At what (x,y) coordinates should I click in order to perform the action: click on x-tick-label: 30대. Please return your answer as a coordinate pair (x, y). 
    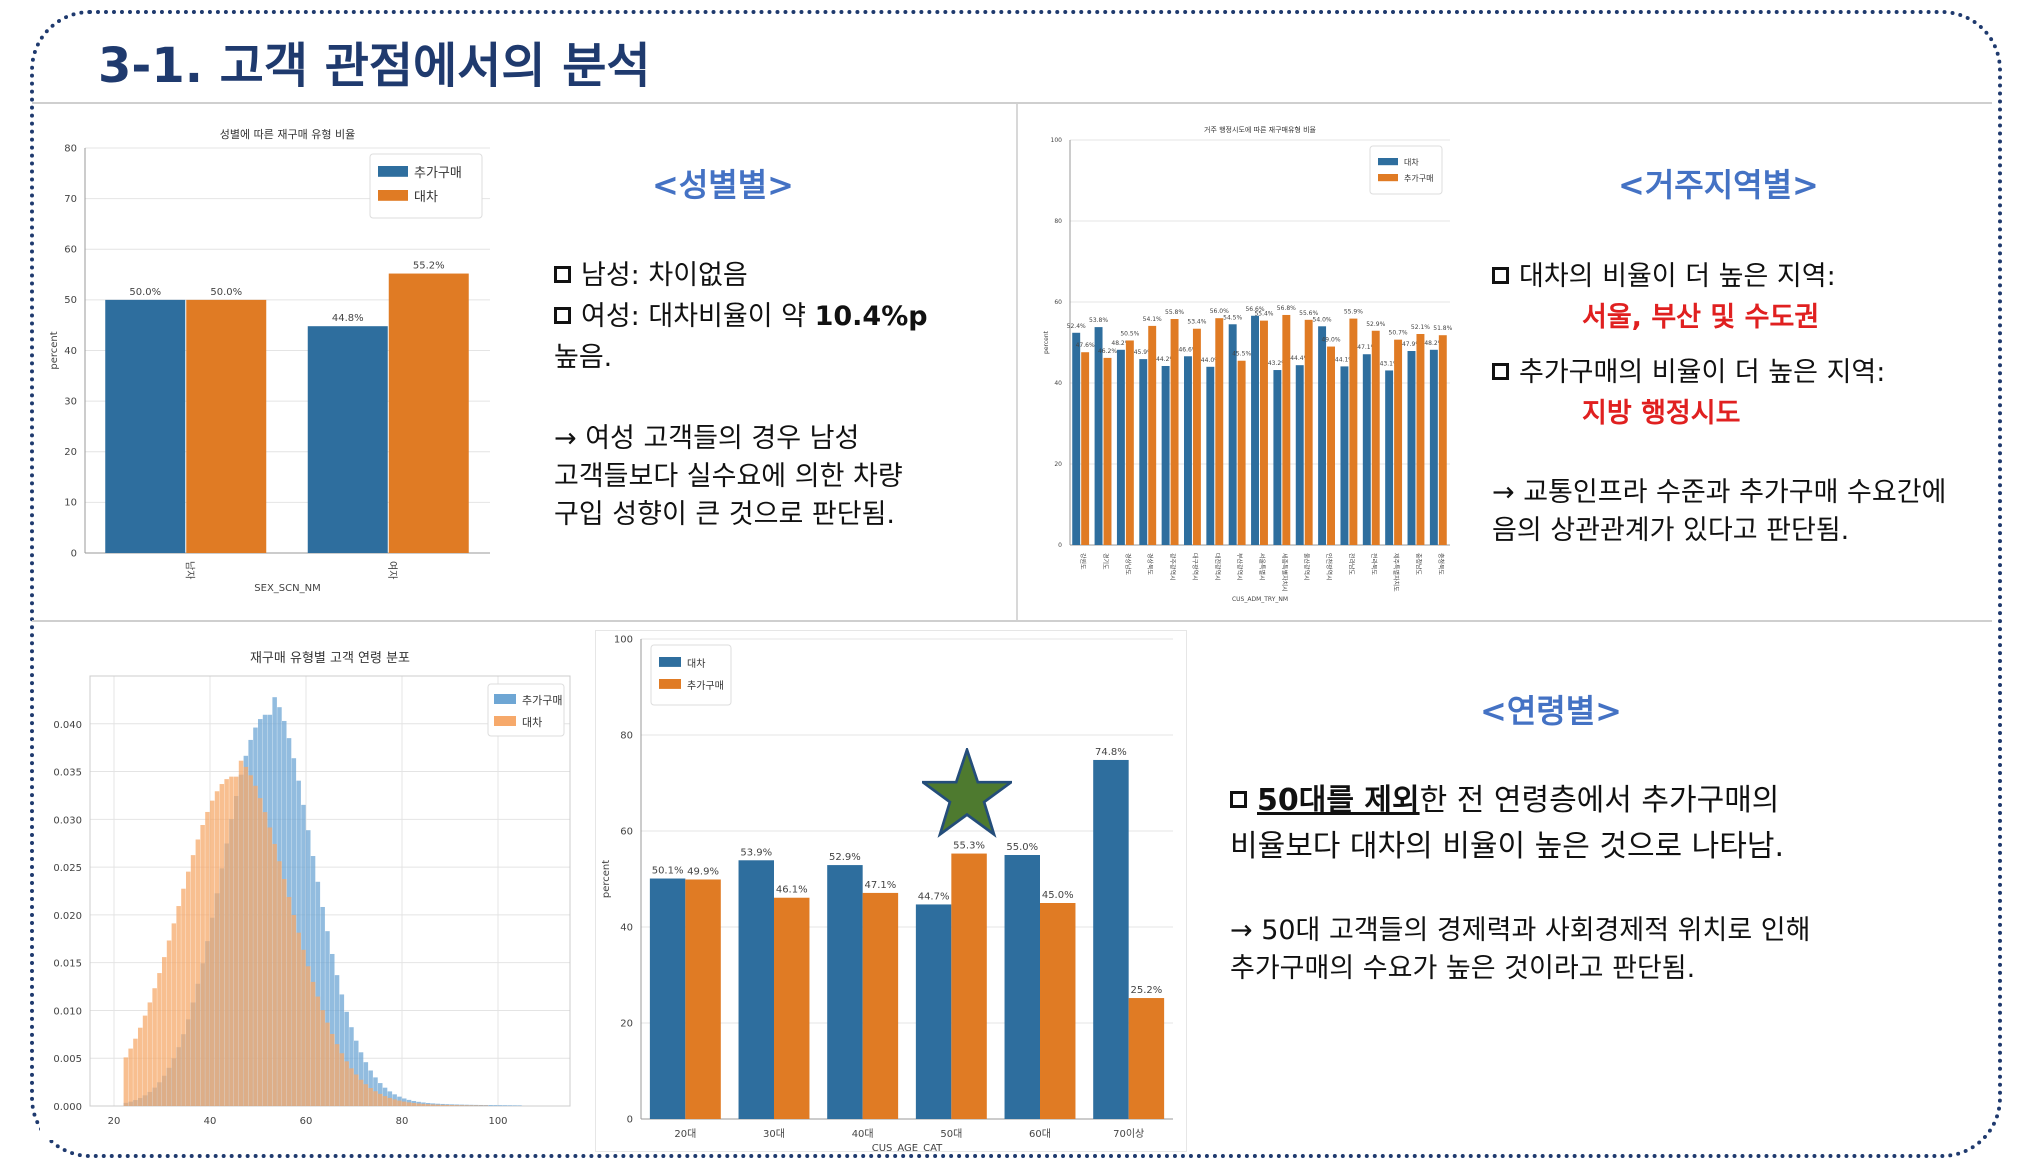
    Looking at the image, I should click on (774, 1134).